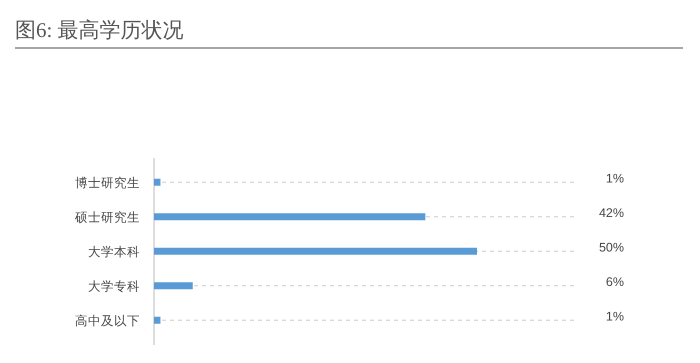 This screenshot has width=700, height=363. Describe the element at coordinates (611, 213) in the screenshot. I see `data-label: 42%` at that location.